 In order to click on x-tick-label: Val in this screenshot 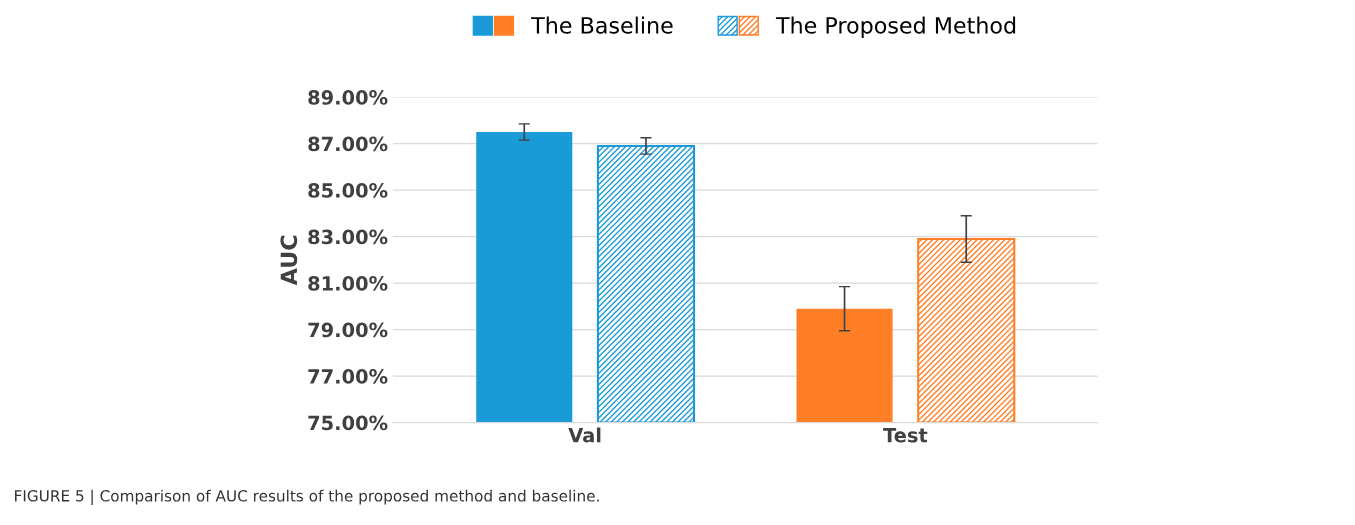, I will do `click(584, 435)`.